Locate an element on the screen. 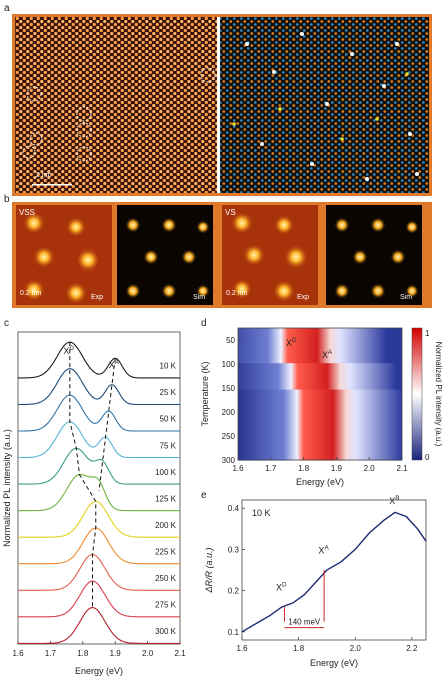 This screenshot has width=442, height=684. y-axis-label: Temperature (K) is located at coordinates (205, 393).